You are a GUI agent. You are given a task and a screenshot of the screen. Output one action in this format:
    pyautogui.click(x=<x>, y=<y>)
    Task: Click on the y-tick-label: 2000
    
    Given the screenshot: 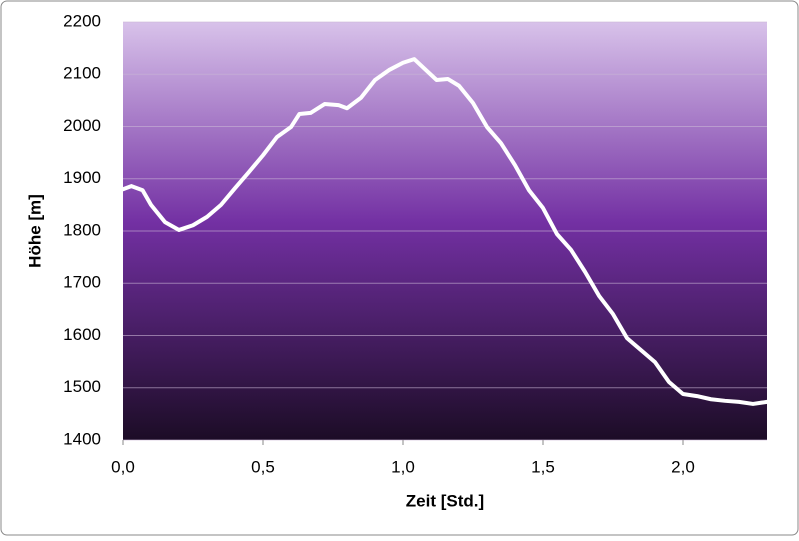 What is the action you would take?
    pyautogui.click(x=82, y=125)
    